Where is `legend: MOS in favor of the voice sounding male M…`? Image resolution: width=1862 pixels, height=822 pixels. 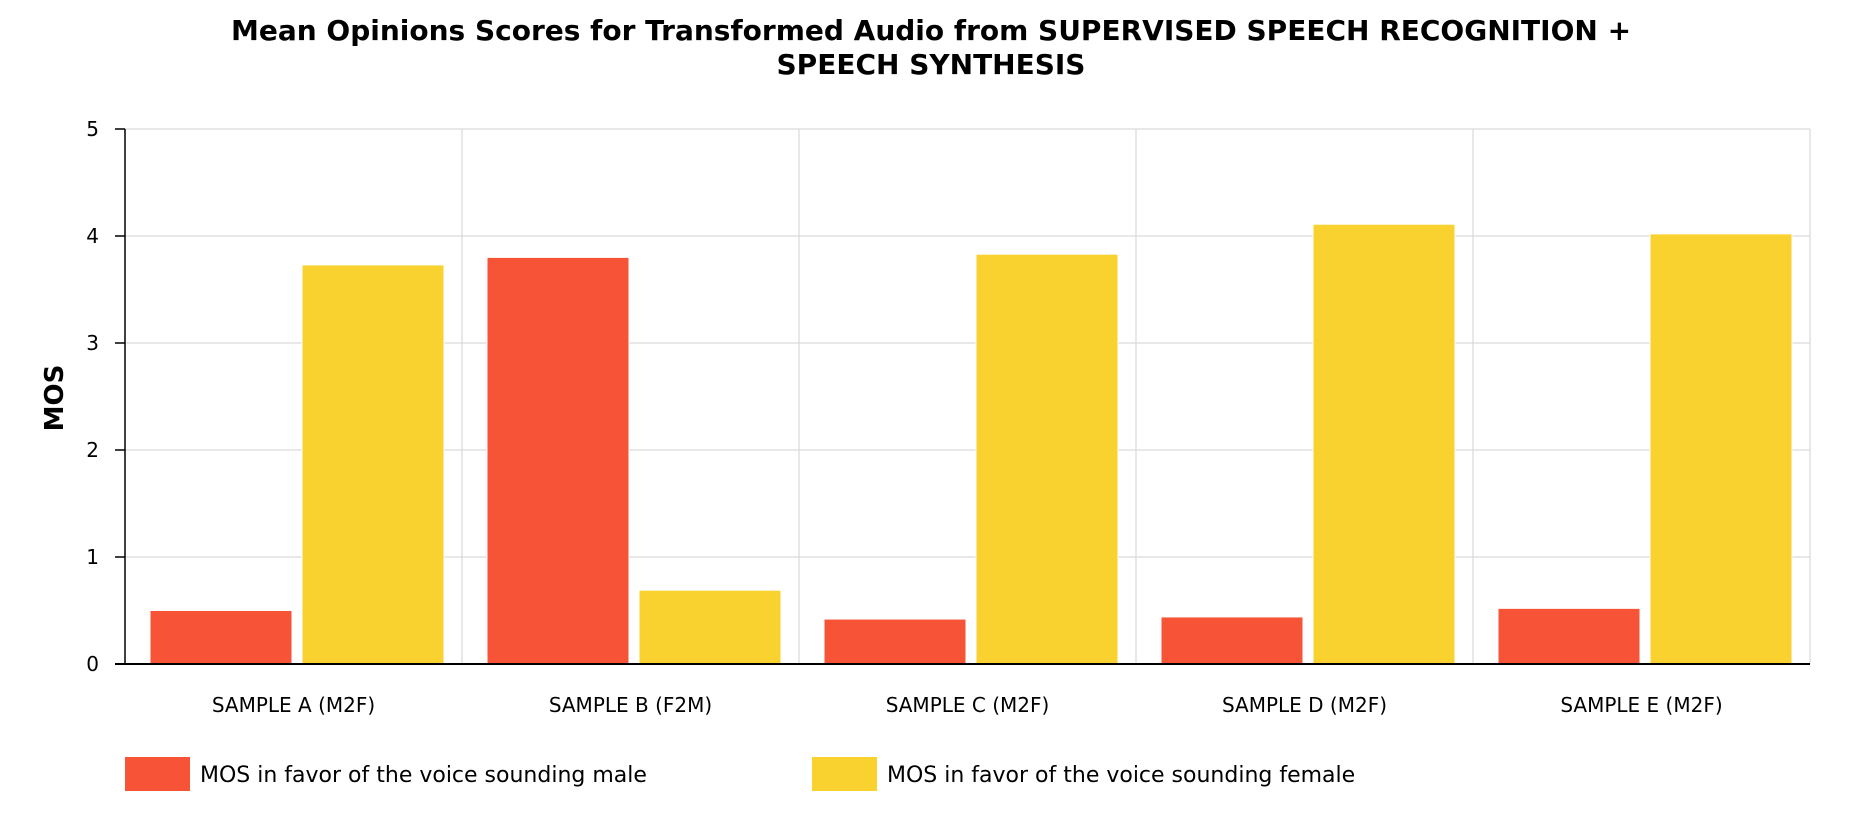
legend: MOS in favor of the voice sounding male M… is located at coordinates (740, 774).